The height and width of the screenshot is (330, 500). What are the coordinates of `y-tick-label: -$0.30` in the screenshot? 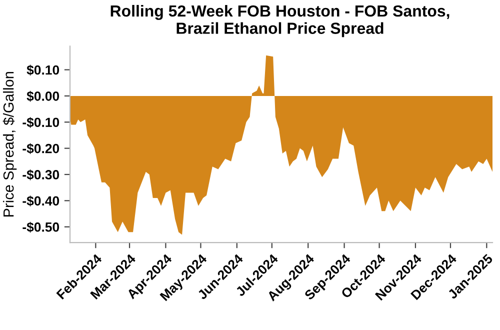 It's located at (41, 174).